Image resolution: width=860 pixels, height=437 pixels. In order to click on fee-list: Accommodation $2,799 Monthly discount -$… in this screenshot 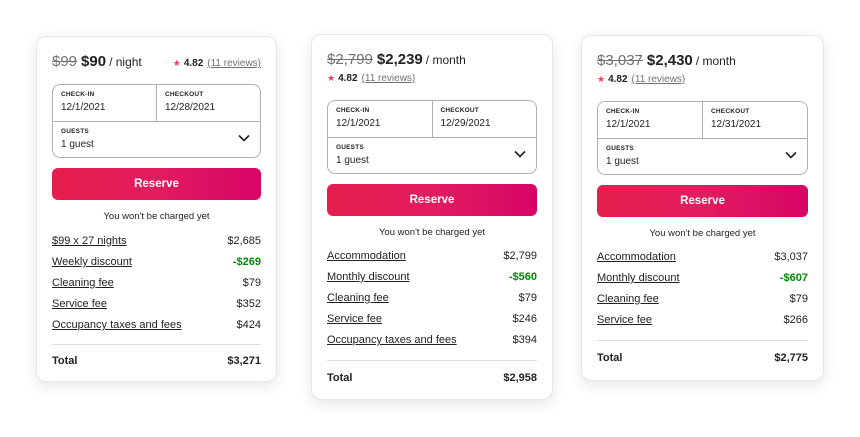, I will do `click(432, 302)`.